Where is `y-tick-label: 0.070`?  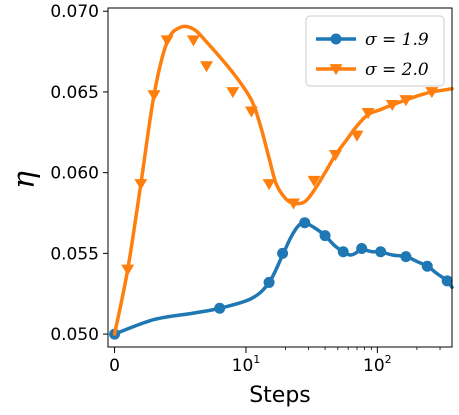
y-tick-label: 0.070 is located at coordinates (74, 12).